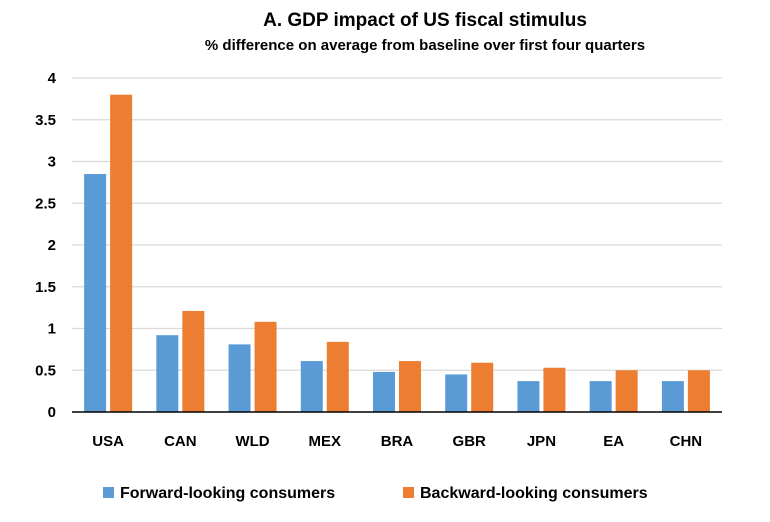  I want to click on bar-backward-ea, so click(626, 391).